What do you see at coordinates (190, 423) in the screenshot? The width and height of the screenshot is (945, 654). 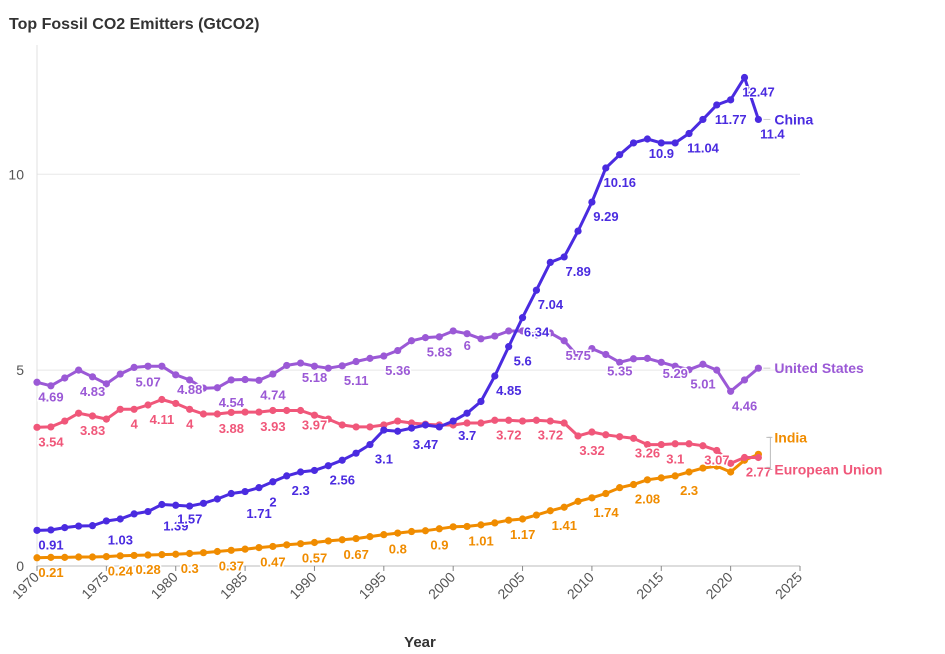 I see `european-union-data-label: 4` at bounding box center [190, 423].